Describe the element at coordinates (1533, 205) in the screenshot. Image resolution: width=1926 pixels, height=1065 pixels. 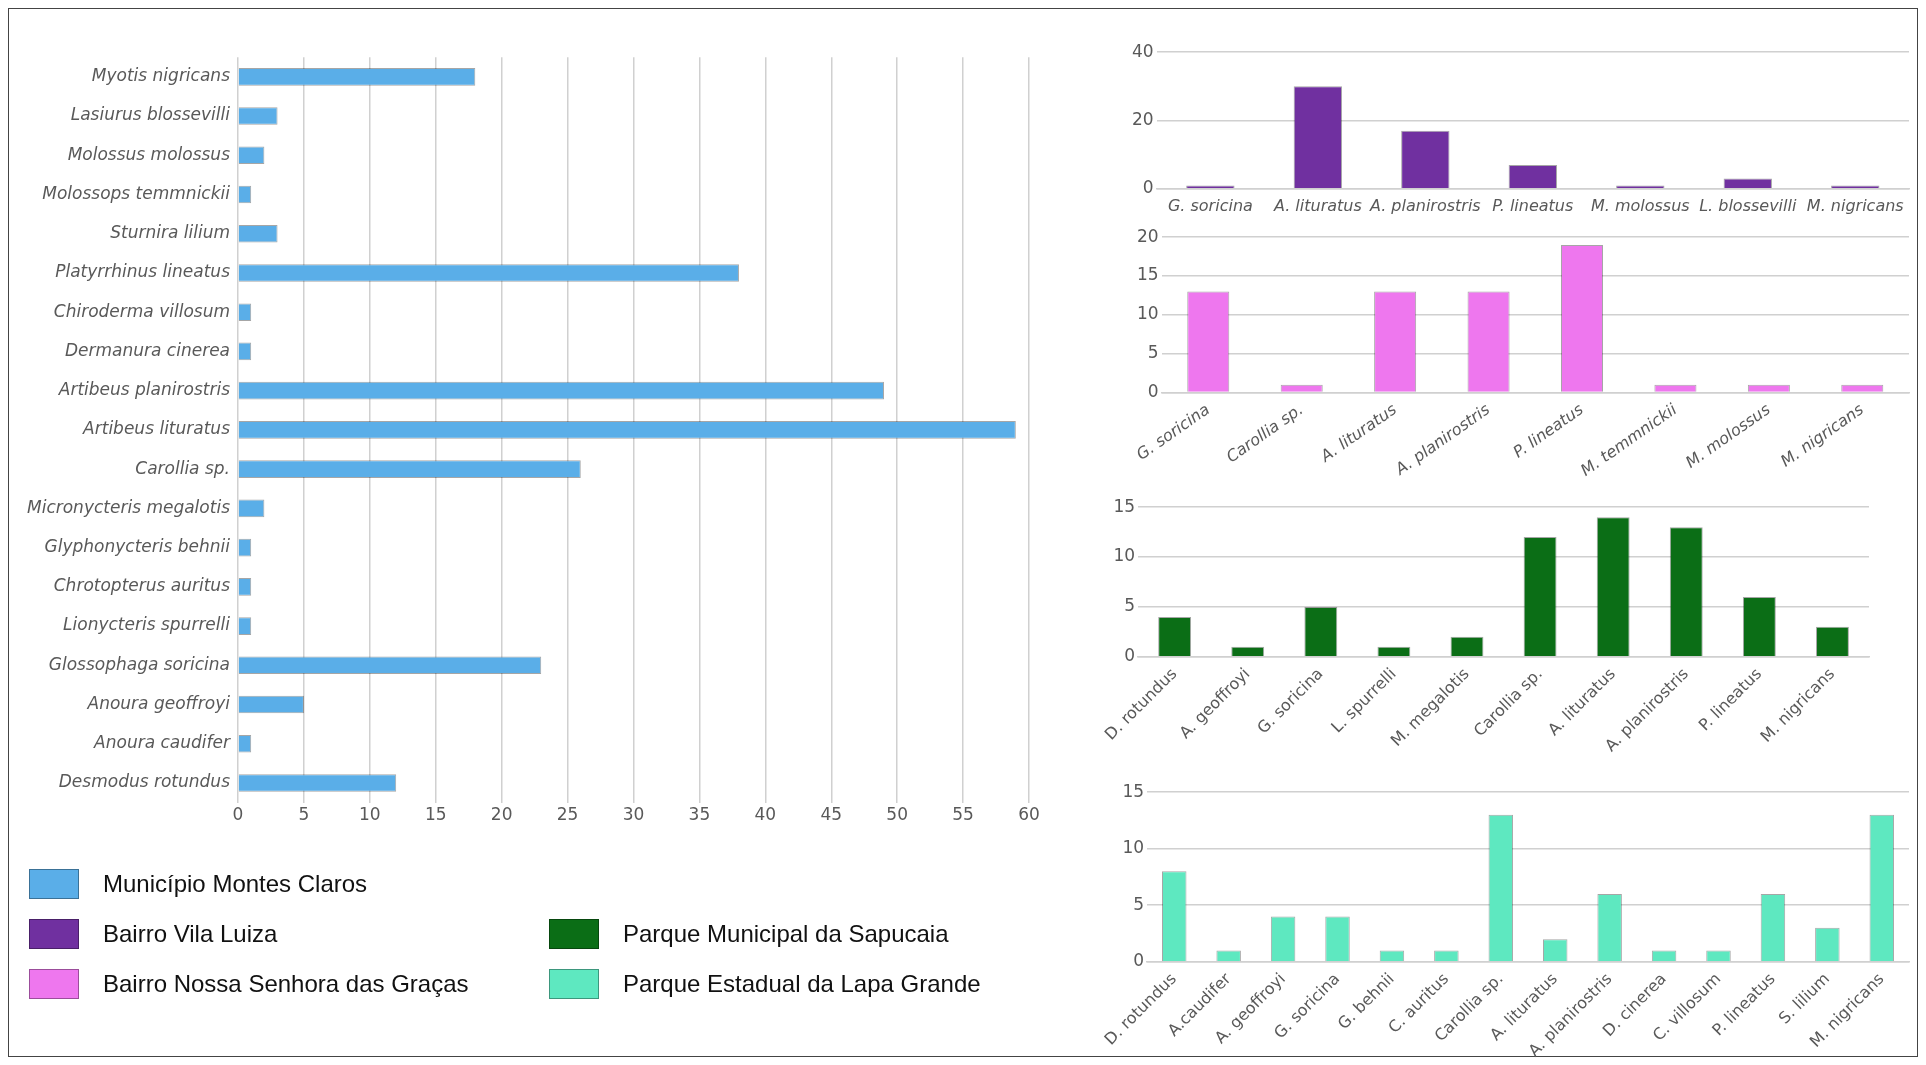
I see `x-tick-label: P. lineatus` at that location.